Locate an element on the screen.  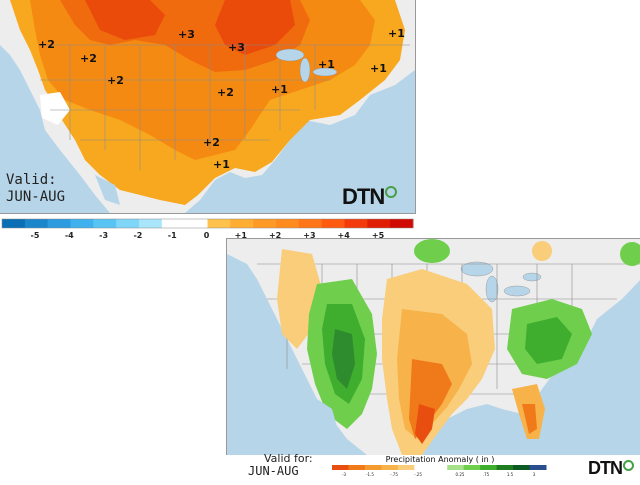
legend-title: Precipitation Anomaly ( in ) is located at coordinates (440, 459).